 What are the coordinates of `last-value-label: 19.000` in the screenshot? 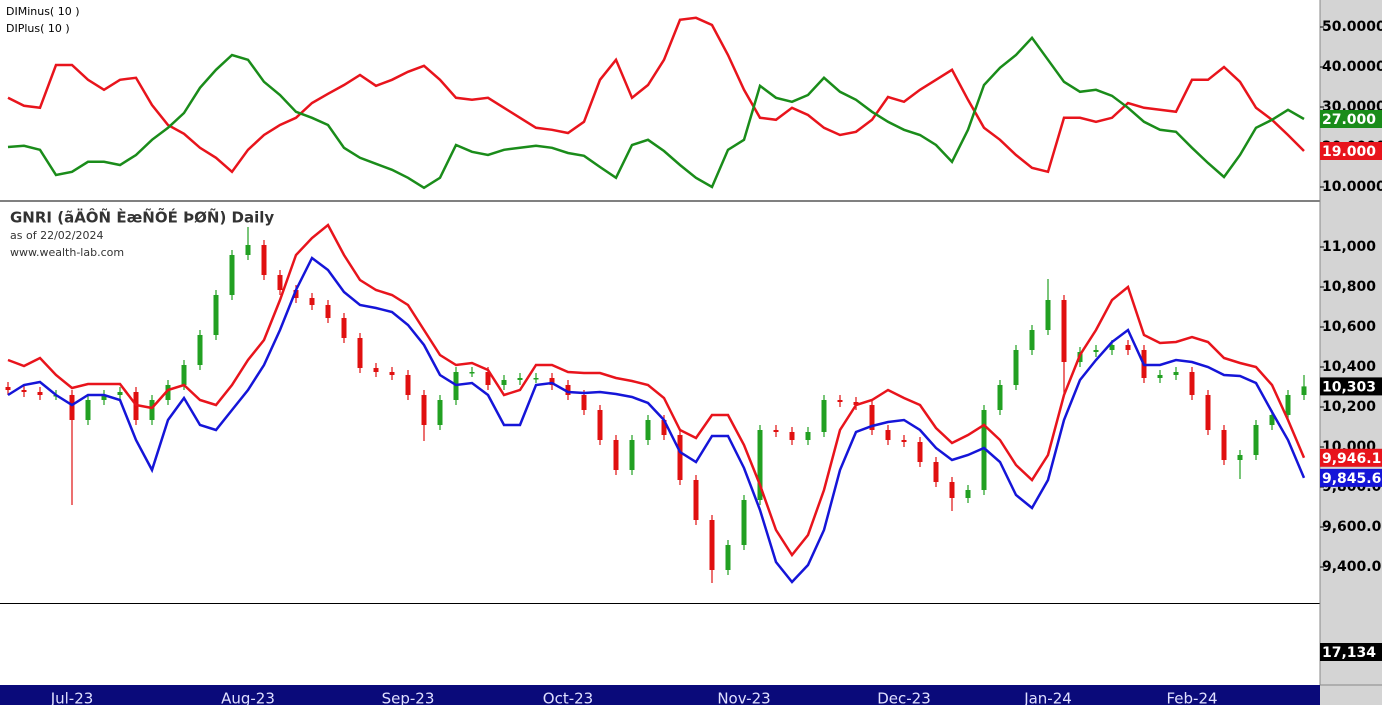 It's located at (1349, 152).